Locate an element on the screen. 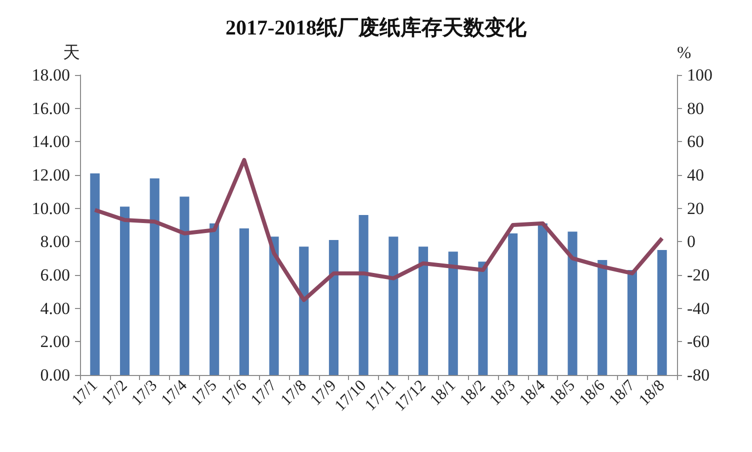 This screenshot has height=452, width=752. x-tick-label: 17/6 is located at coordinates (234, 393).